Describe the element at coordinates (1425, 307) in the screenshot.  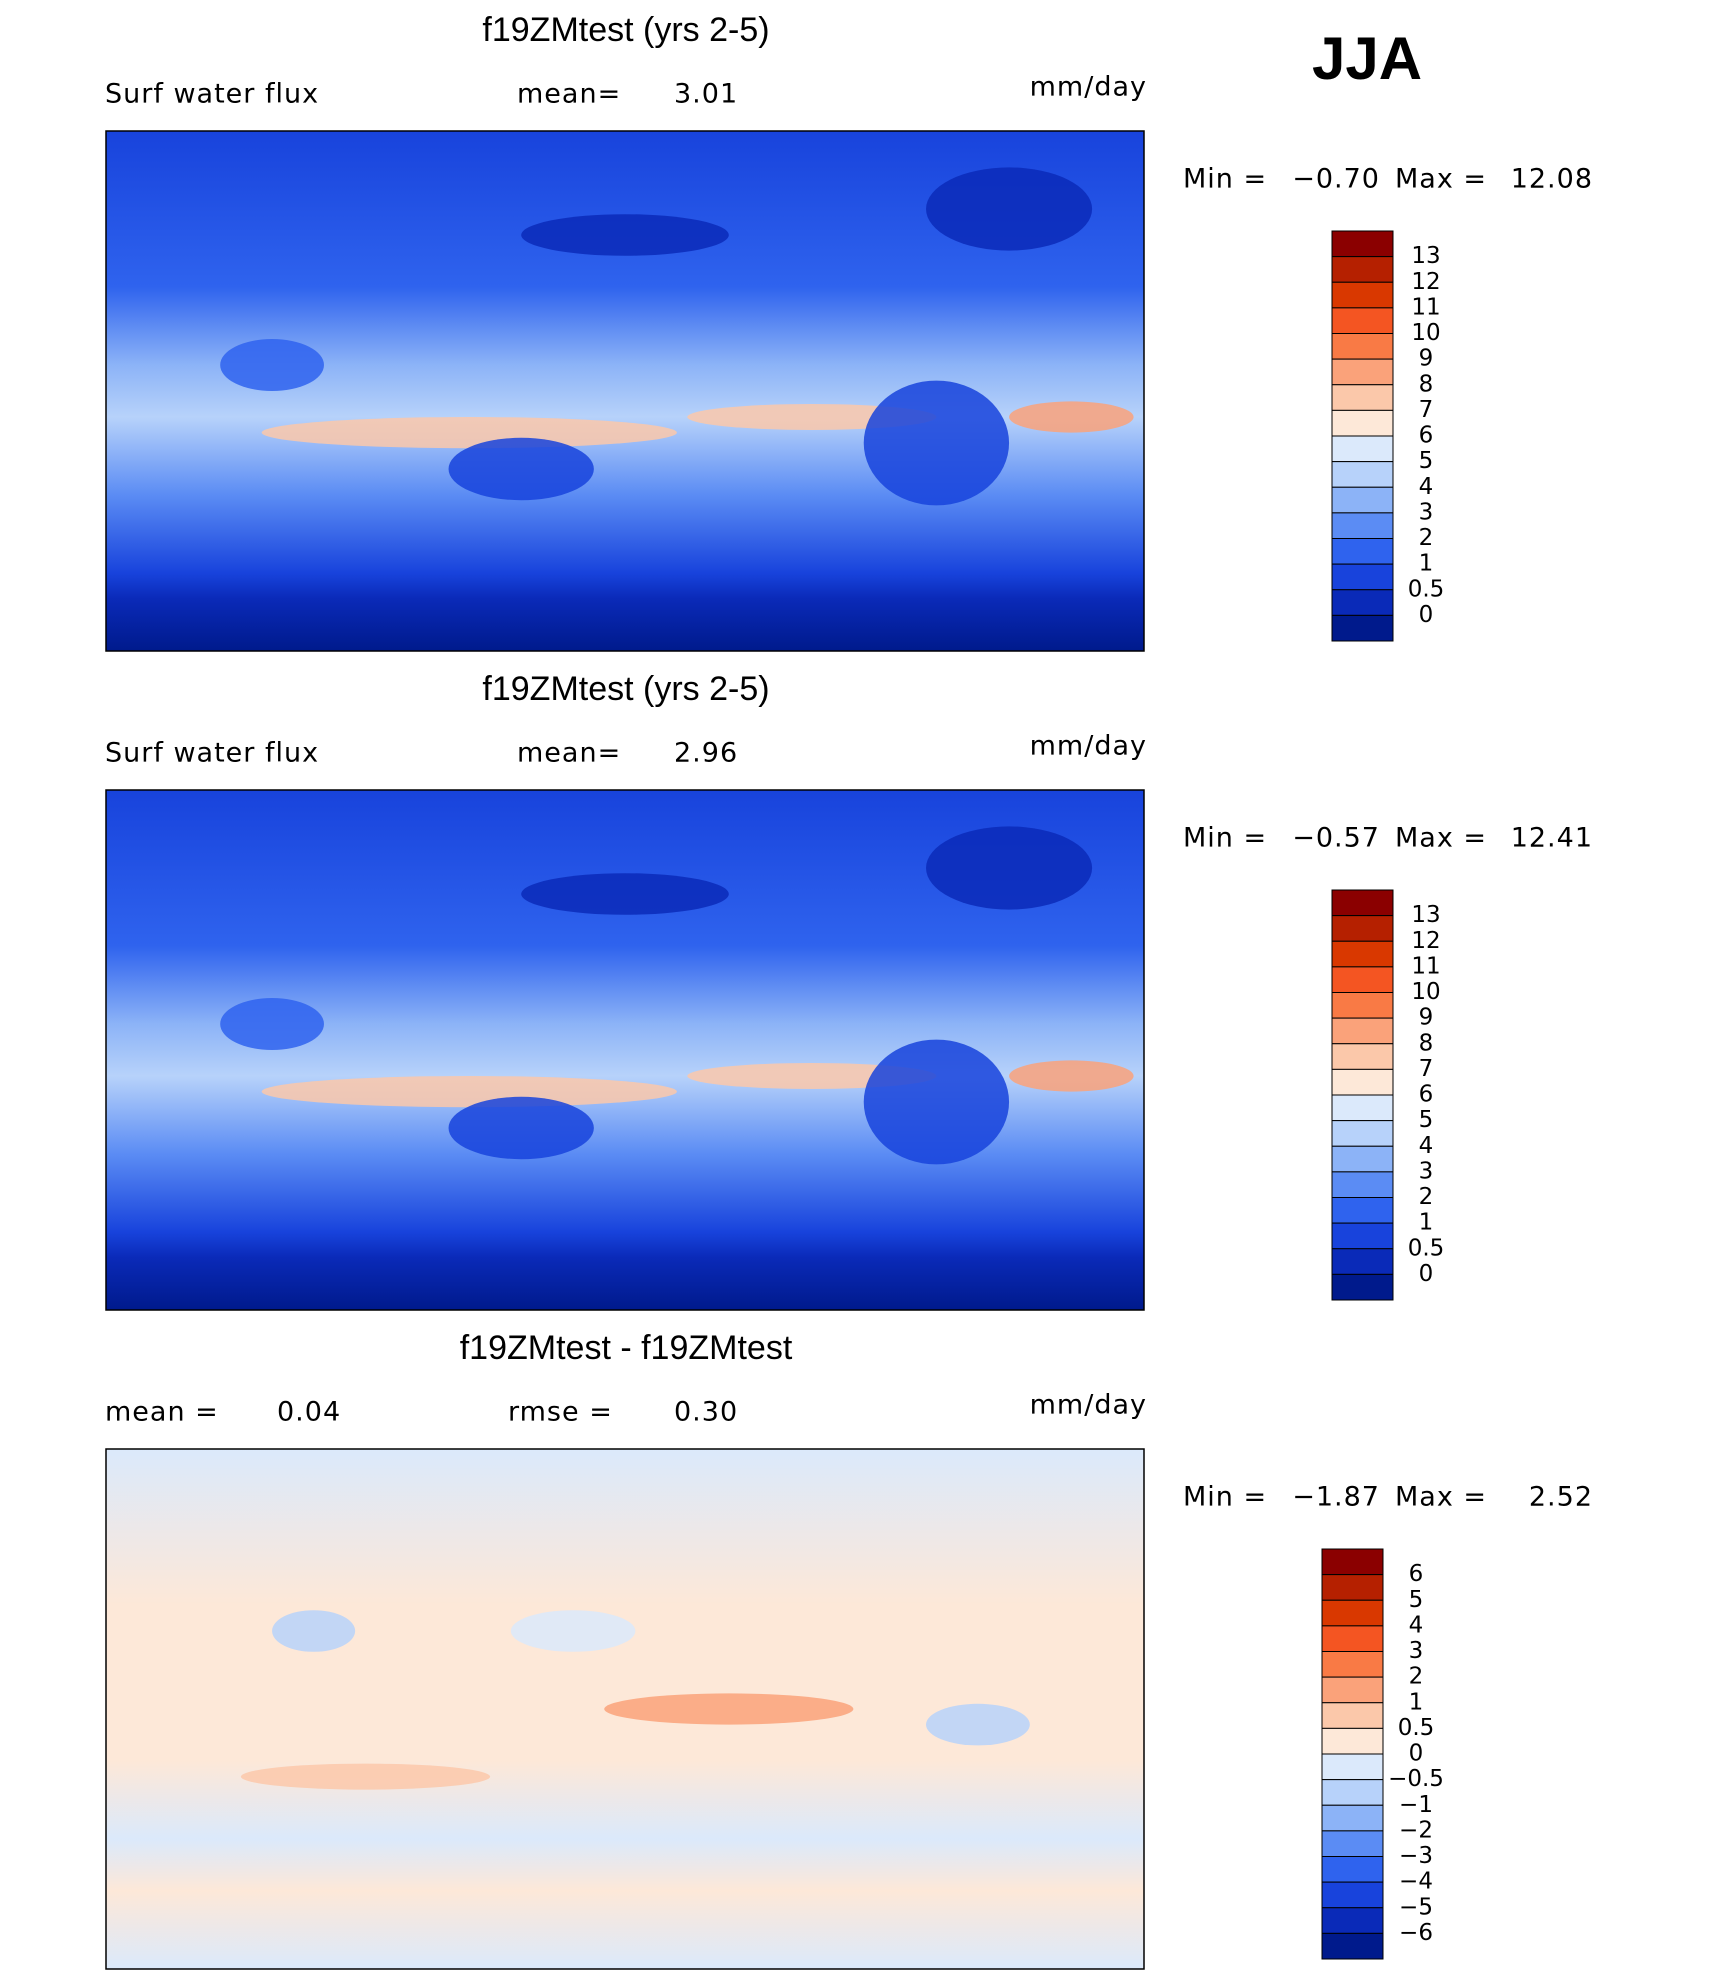
I see `colorbar-label: 11` at that location.